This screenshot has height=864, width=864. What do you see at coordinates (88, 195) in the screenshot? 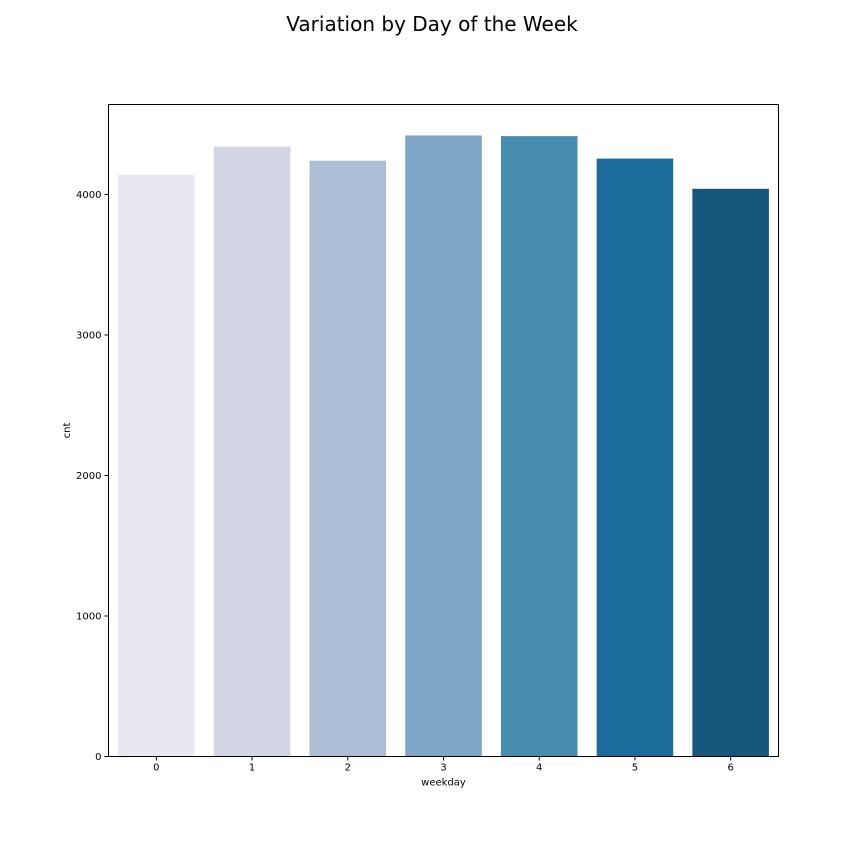
I see `y-tick-label: 4000` at bounding box center [88, 195].